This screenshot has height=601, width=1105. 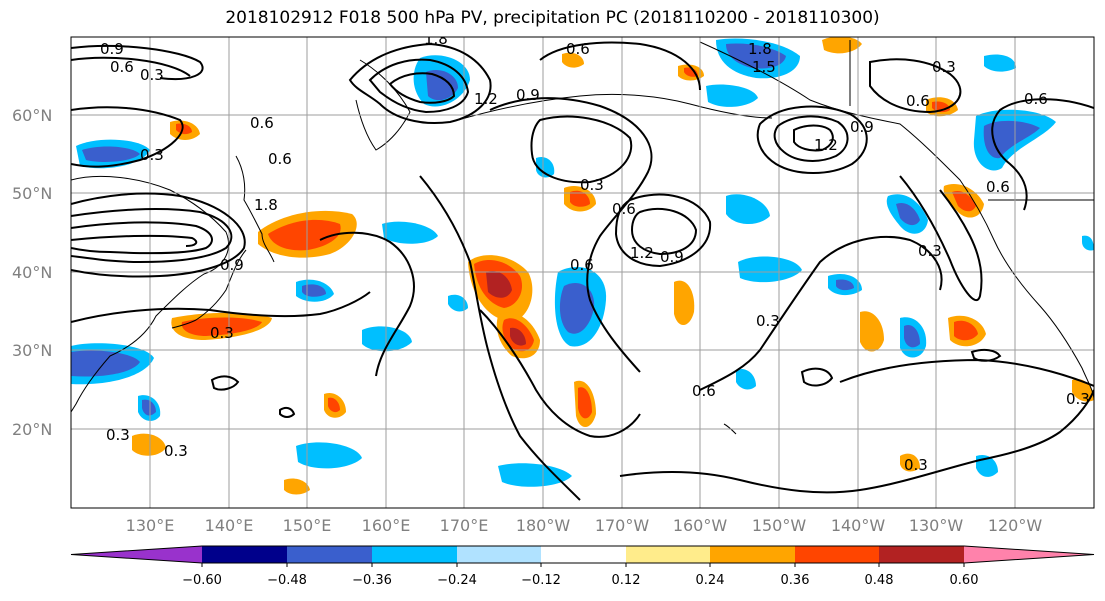 What do you see at coordinates (150, 525) in the screenshot?
I see `lon-tick-label: 130°E` at bounding box center [150, 525].